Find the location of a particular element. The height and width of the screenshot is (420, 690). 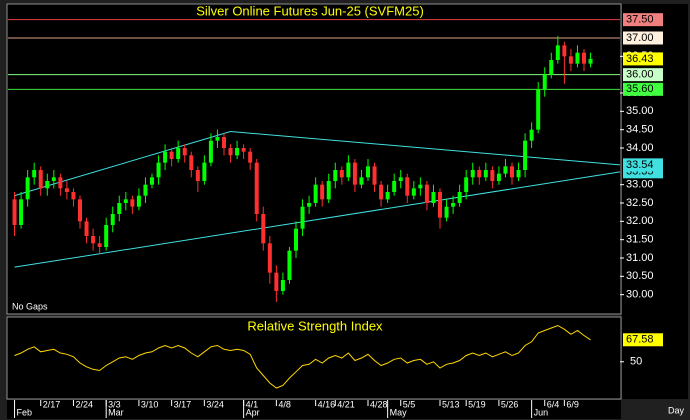

month-label: Feb is located at coordinates (25, 412).